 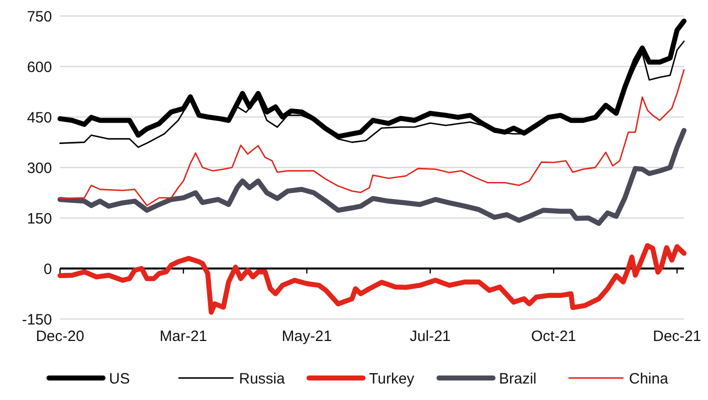 I want to click on x-tick-label: Dec-21, so click(x=677, y=336).